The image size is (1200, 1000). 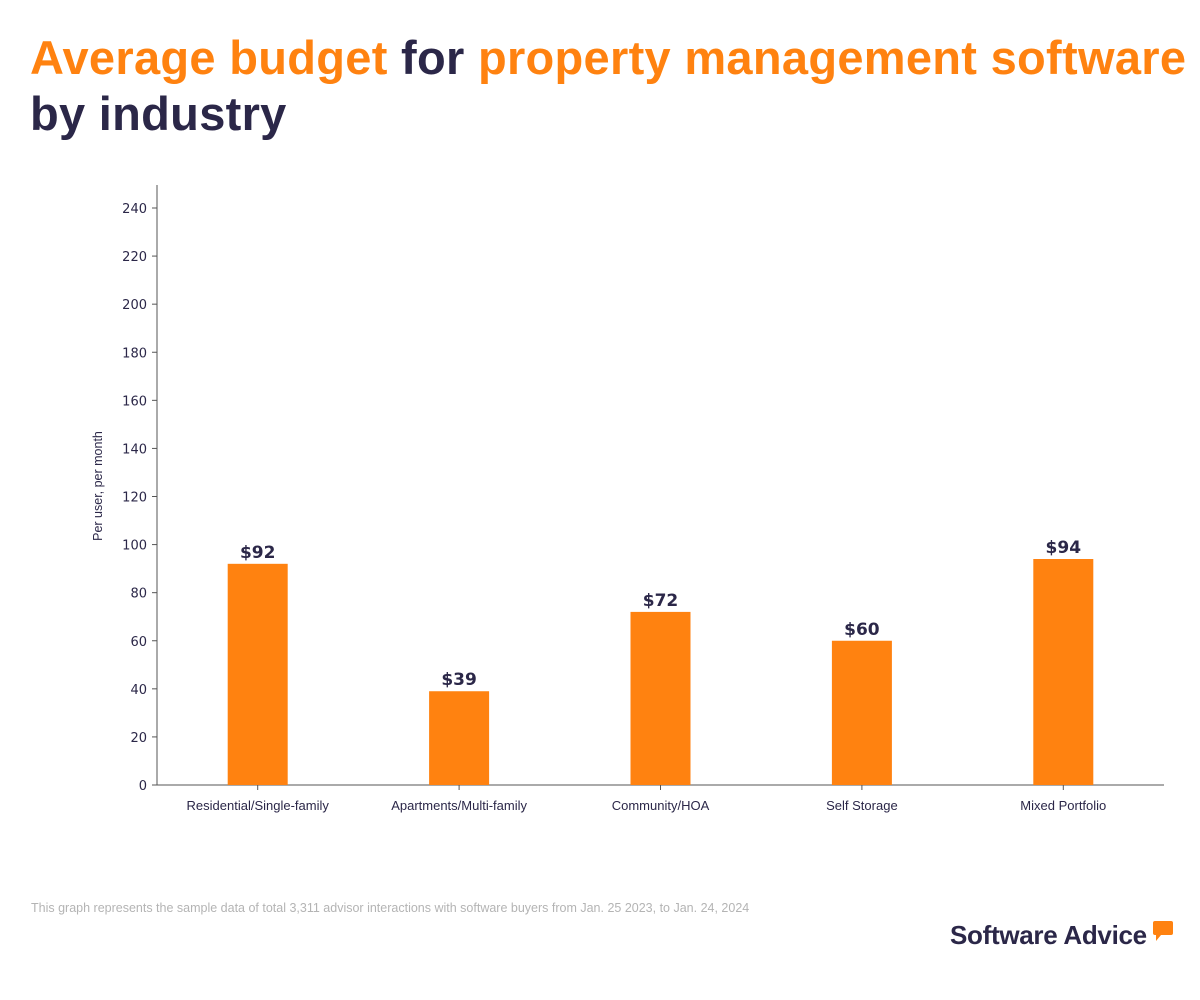 I want to click on title-part: by industry, so click(x=158, y=113).